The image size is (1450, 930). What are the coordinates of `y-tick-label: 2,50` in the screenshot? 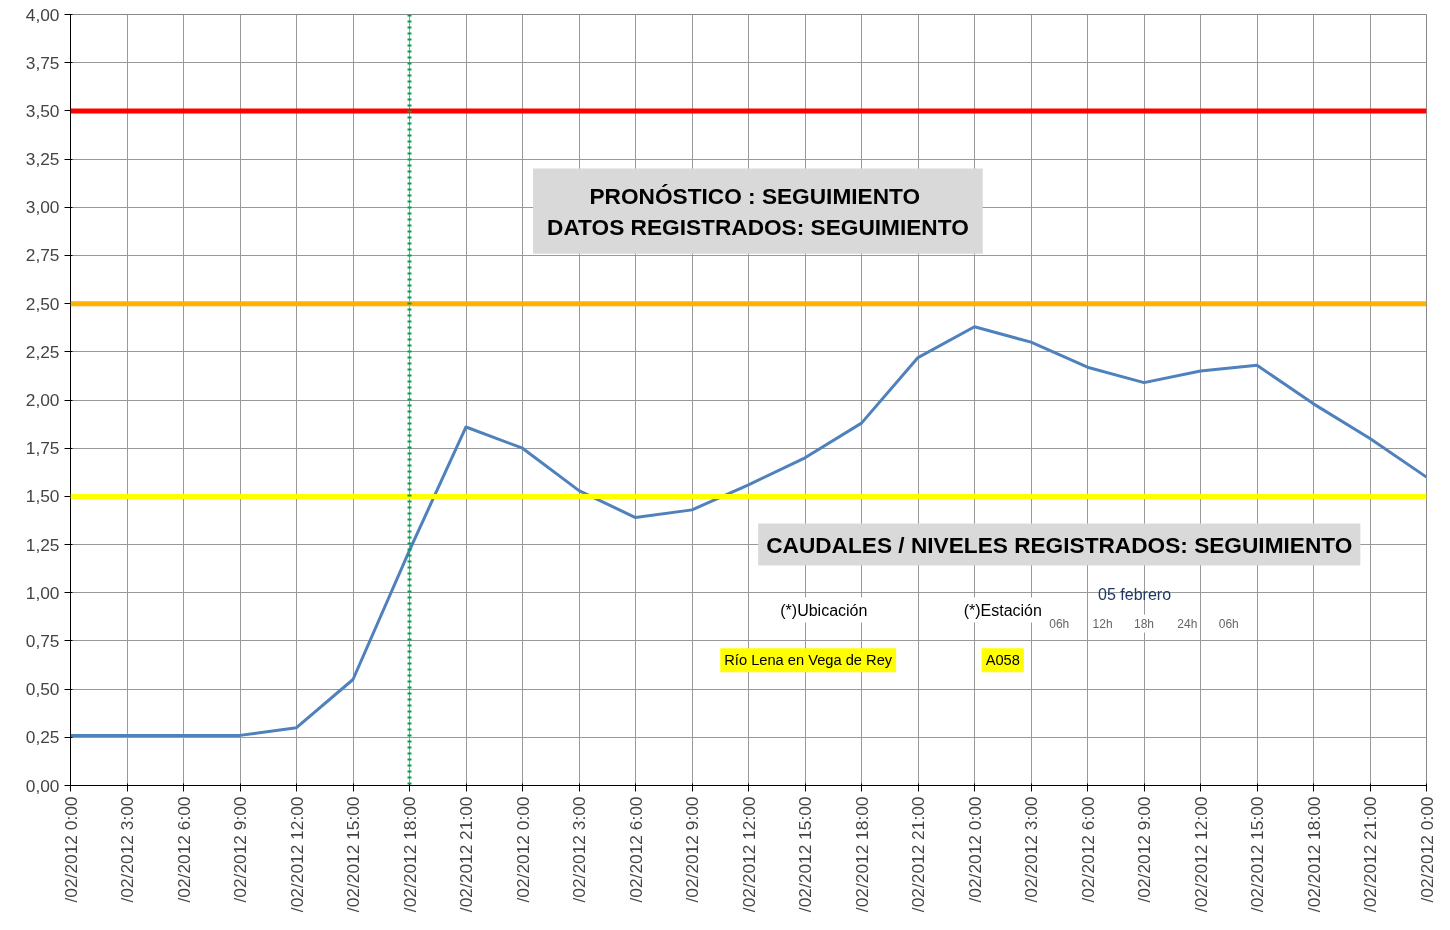 It's located at (42, 303).